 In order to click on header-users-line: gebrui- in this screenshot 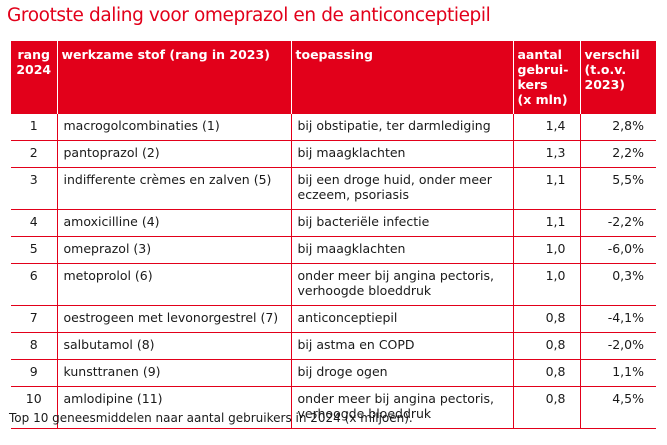, I will do `click(543, 69)`.